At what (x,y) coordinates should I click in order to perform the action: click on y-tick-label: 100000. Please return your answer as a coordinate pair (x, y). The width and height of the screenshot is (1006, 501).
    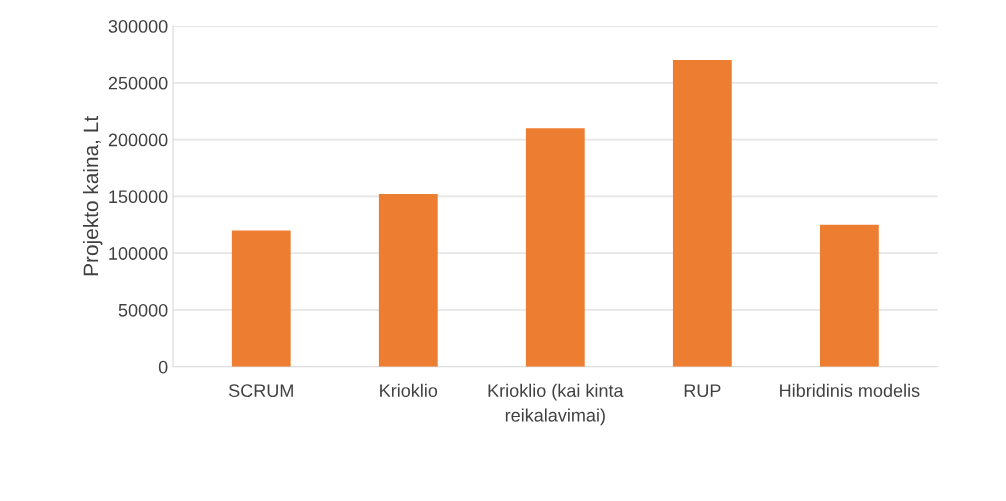
    Looking at the image, I should click on (138, 253).